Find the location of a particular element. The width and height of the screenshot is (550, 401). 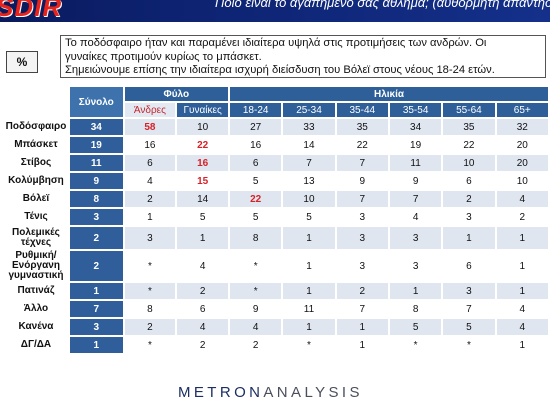

row-label: ΔΓ/ΔΑ is located at coordinates (36, 345).